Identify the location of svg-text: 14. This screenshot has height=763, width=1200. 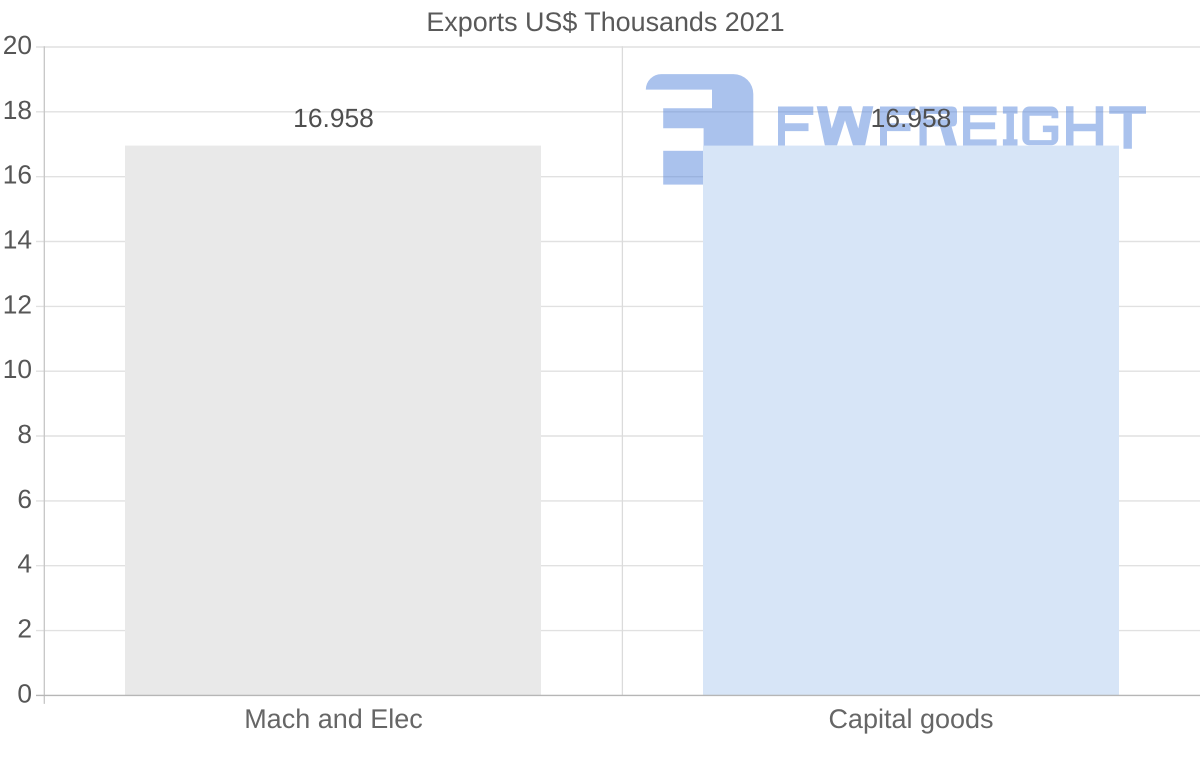
(17, 240).